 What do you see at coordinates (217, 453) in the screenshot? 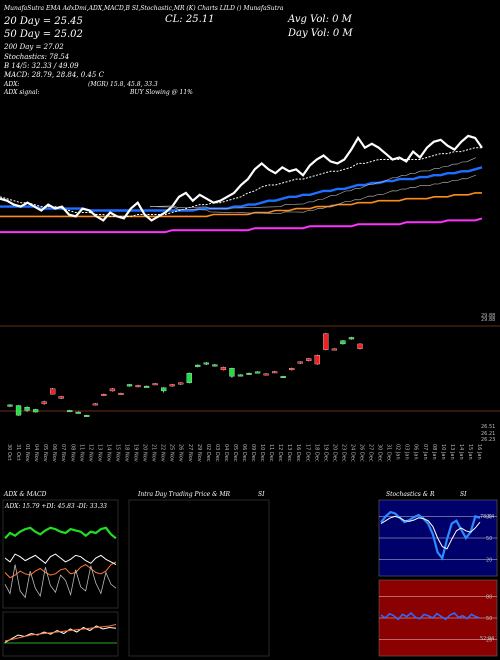
I see `date-label: 03 Dec` at bounding box center [217, 453].